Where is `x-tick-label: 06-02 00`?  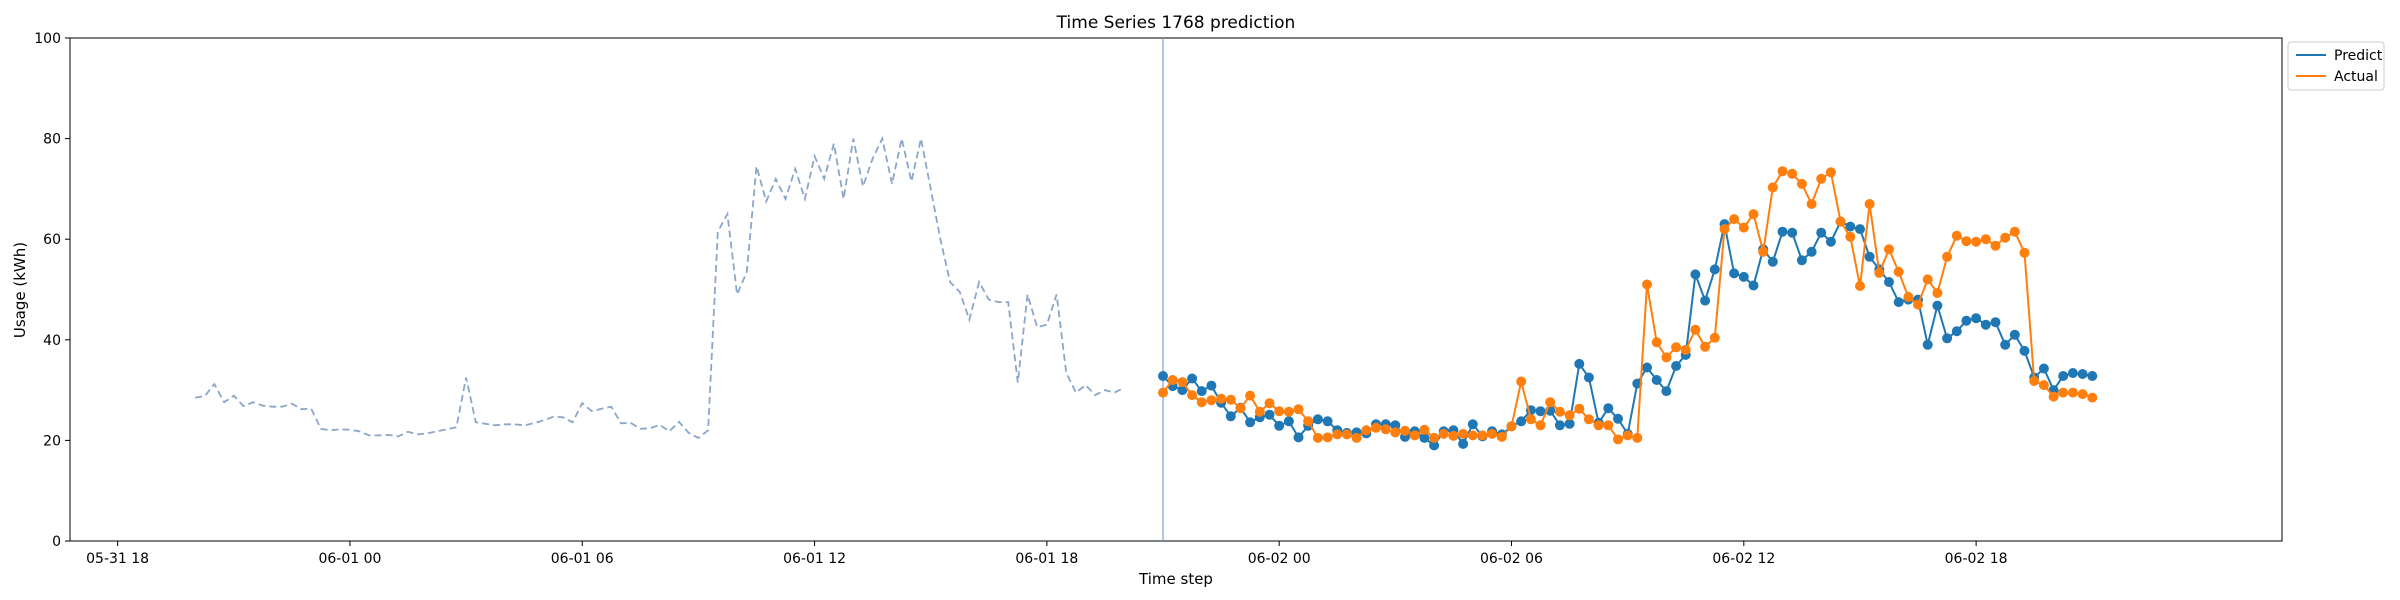 x-tick-label: 06-02 00 is located at coordinates (1279, 559).